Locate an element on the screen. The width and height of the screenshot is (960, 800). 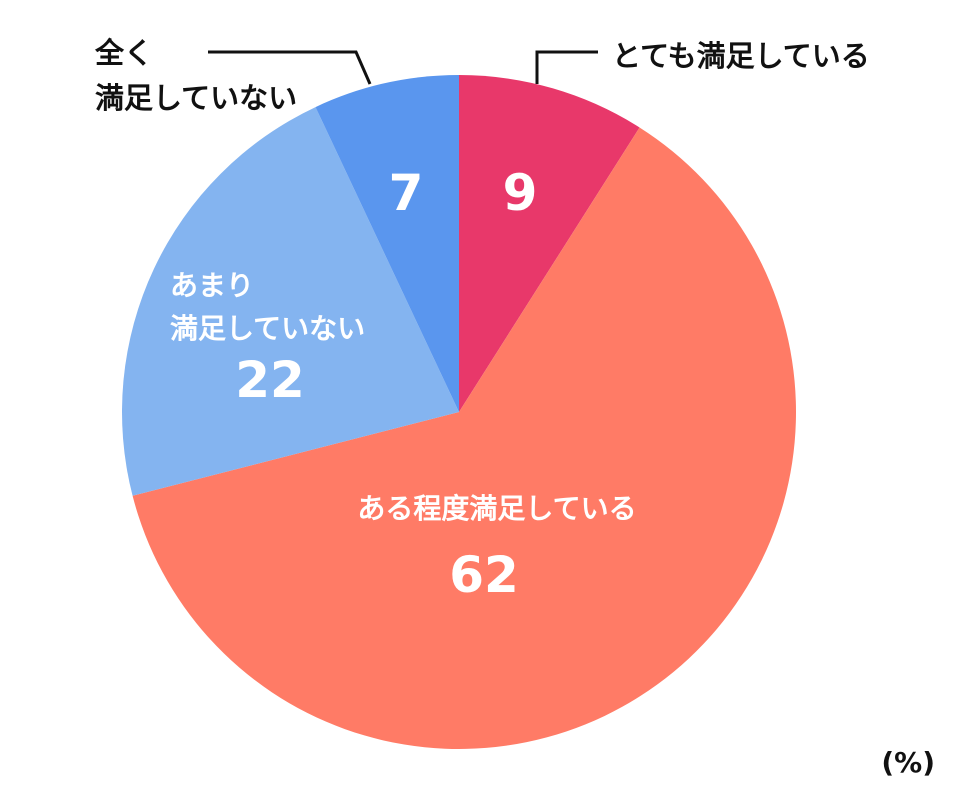
pie-slice-very-satisfied is located at coordinates (549, 243).